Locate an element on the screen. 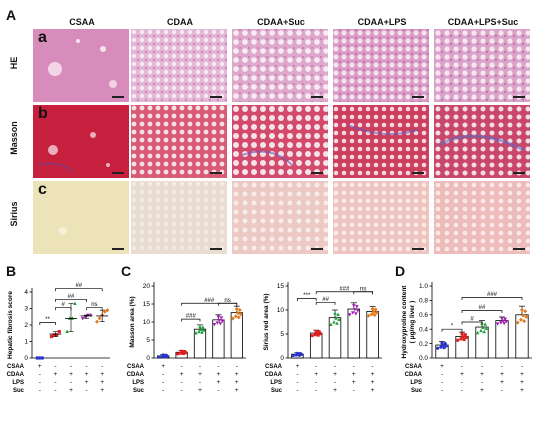  y-tick-label: 3 is located at coordinates (26, 309).